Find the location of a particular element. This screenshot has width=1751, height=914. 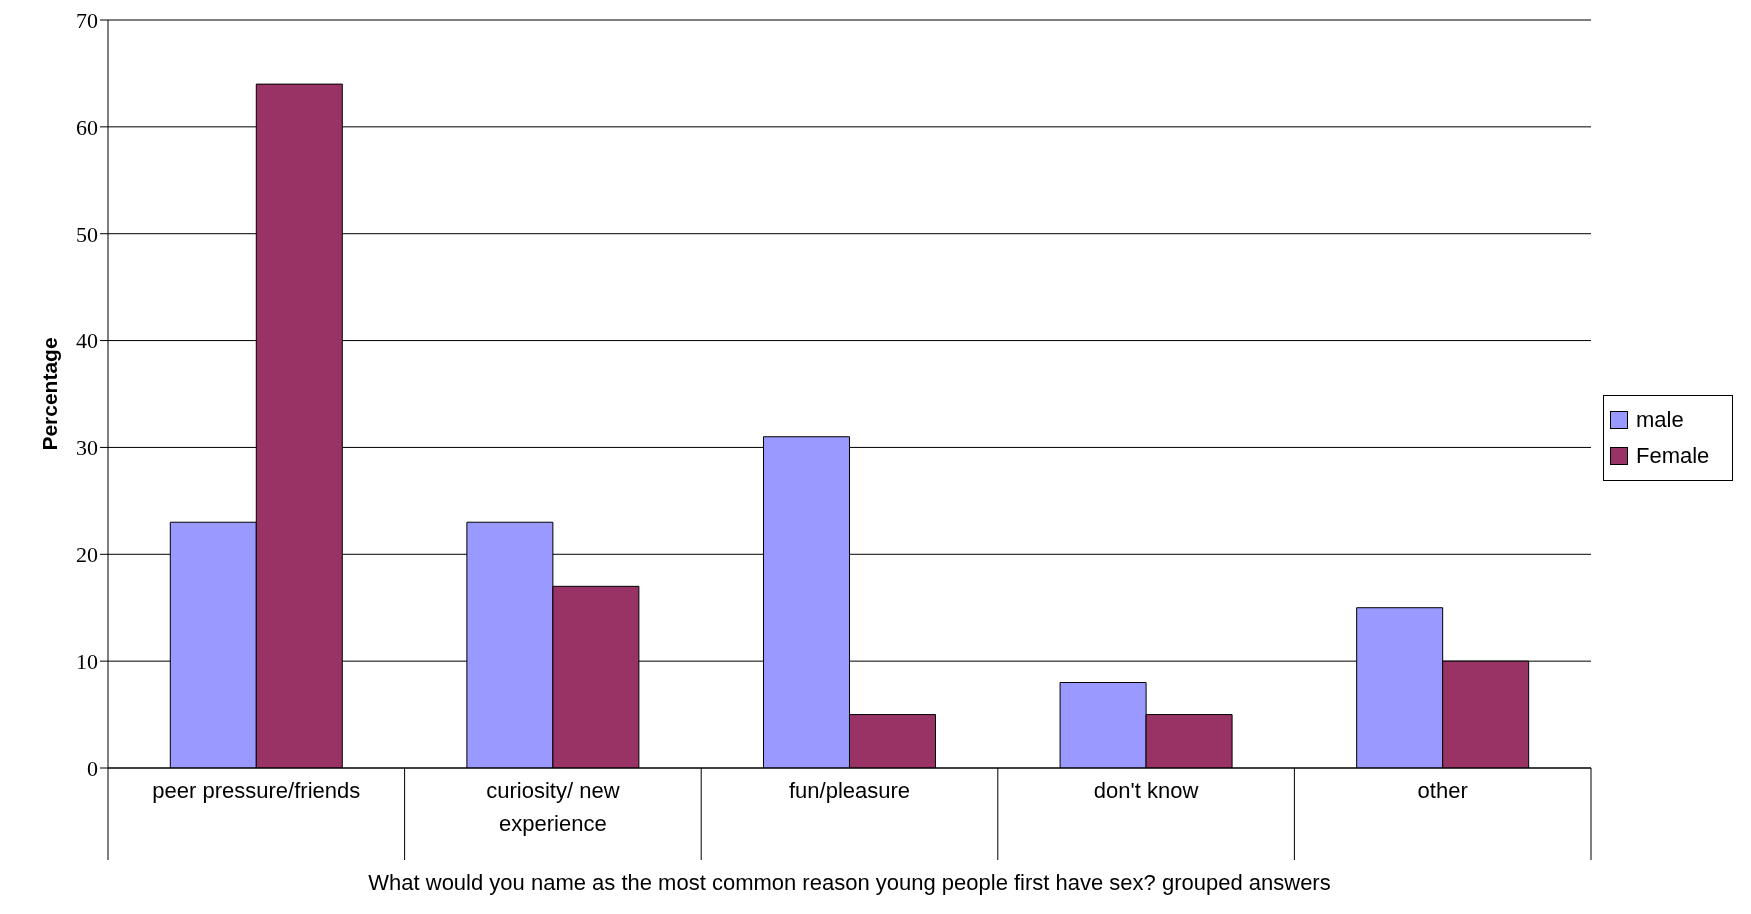

x-tick-label: other is located at coordinates (1442, 790).